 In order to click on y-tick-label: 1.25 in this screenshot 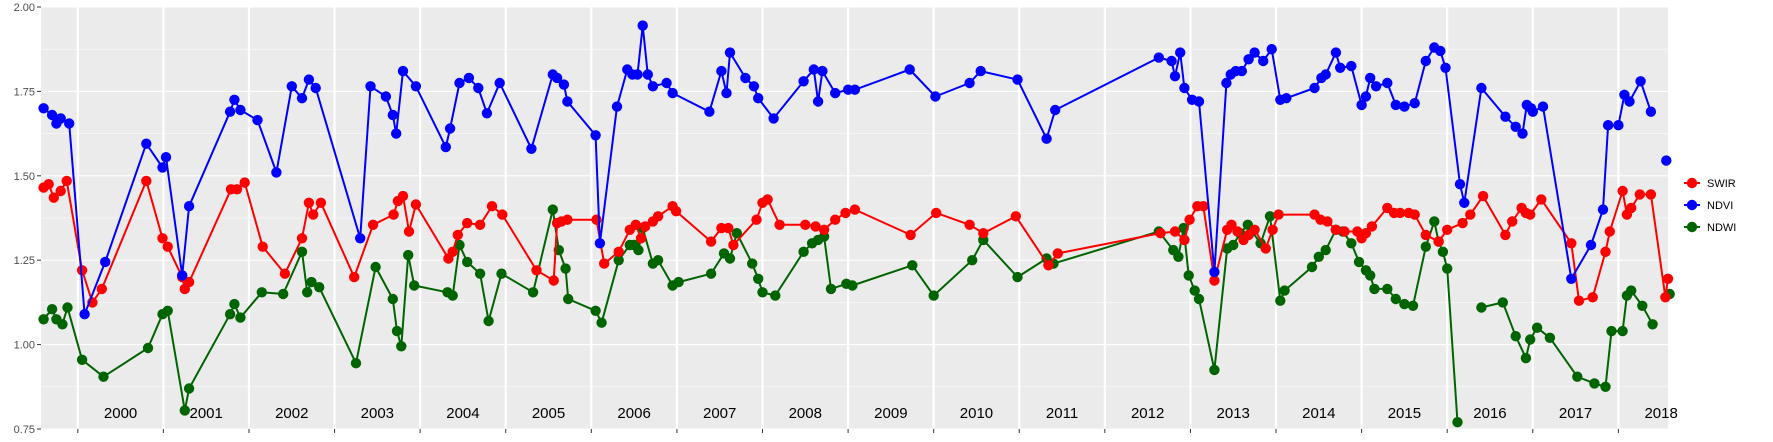, I will do `click(24, 261)`.